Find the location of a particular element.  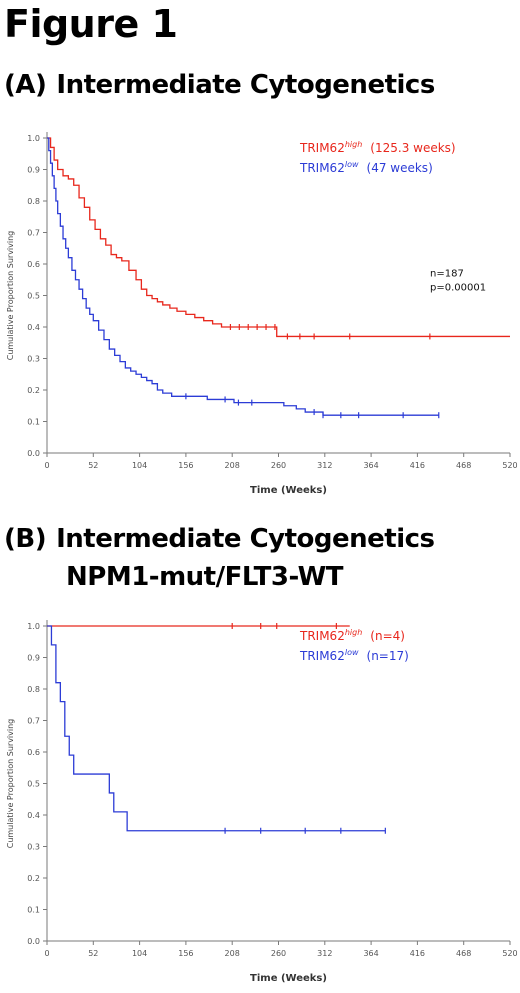

panel-b-title-text: Intermediate Cytogenetics is located at coordinates (245, 539).